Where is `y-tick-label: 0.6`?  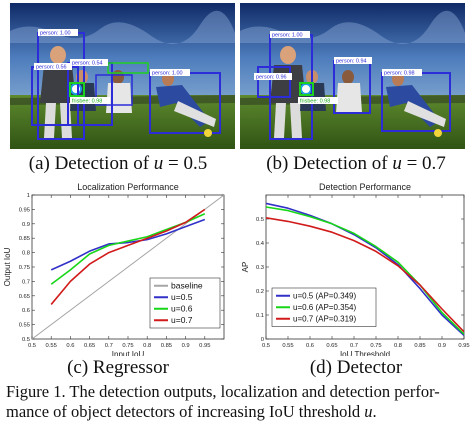 y-tick-label: 0.6 is located at coordinates (26, 311).